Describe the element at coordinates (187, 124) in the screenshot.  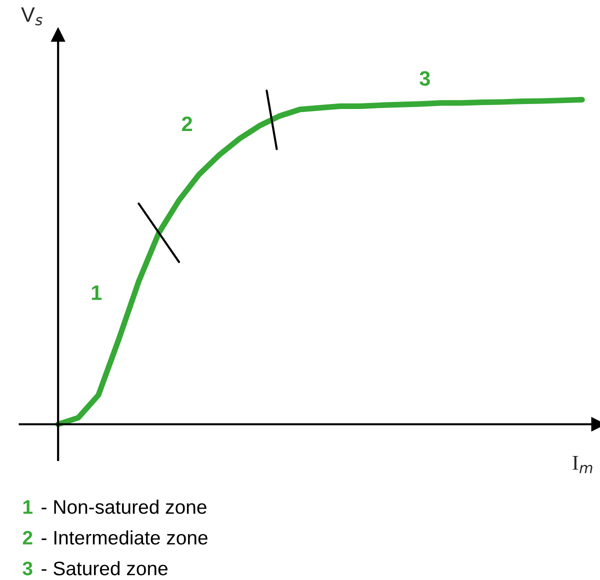
I see `annotation: 2` at that location.